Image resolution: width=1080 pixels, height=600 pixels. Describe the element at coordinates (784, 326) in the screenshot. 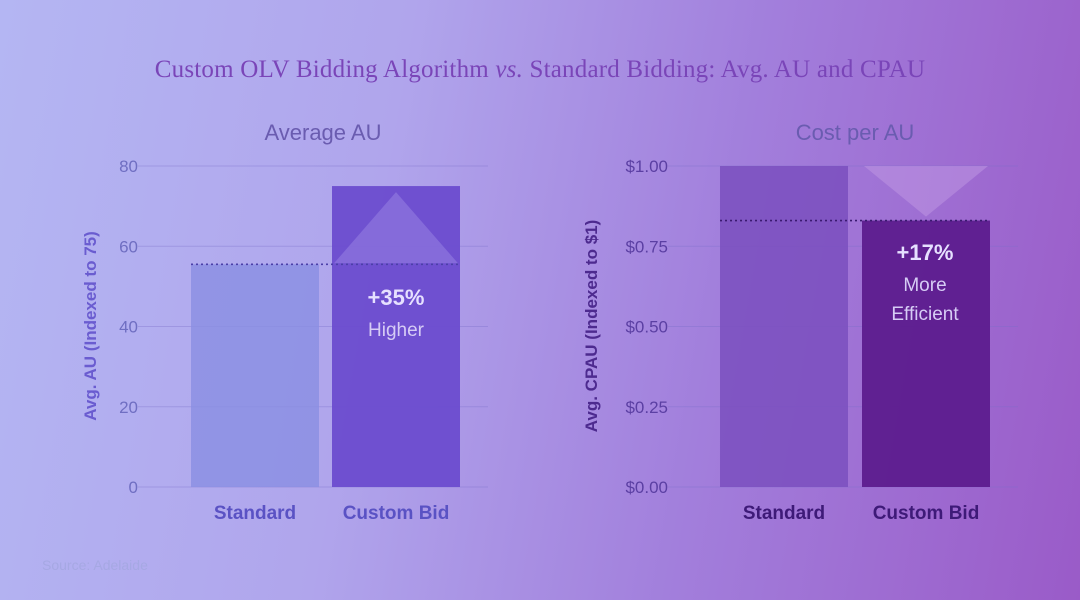

I see `right-bar-standard` at that location.